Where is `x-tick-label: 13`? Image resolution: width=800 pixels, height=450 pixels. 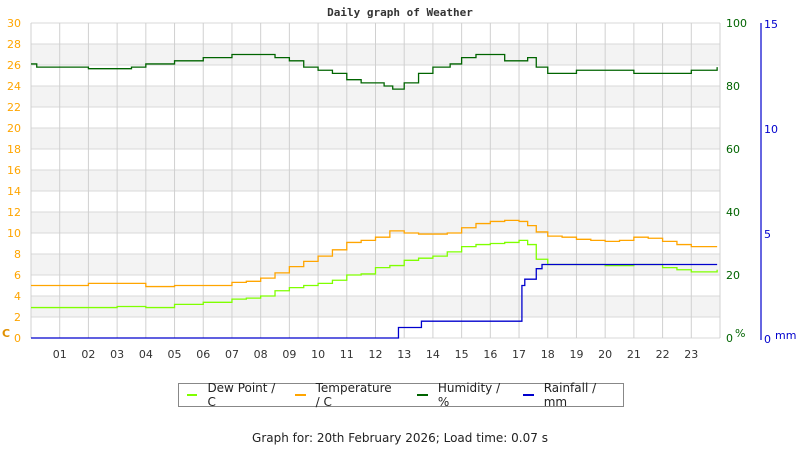
x-tick-label: 13 is located at coordinates (404, 354).